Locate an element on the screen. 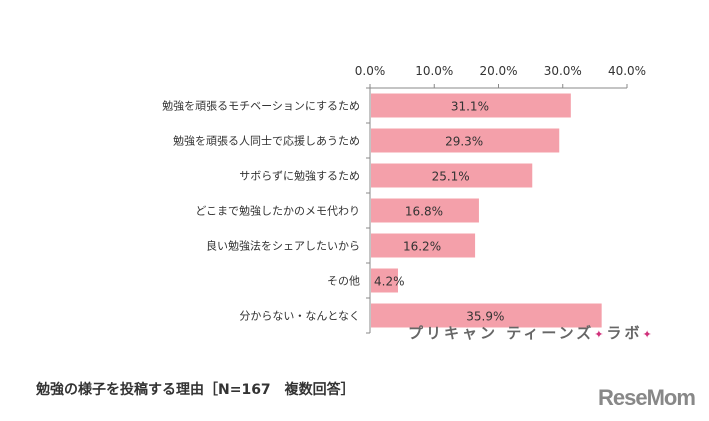 Image resolution: width=709 pixels, height=421 pixels. data-label: 35.9% is located at coordinates (485, 317).